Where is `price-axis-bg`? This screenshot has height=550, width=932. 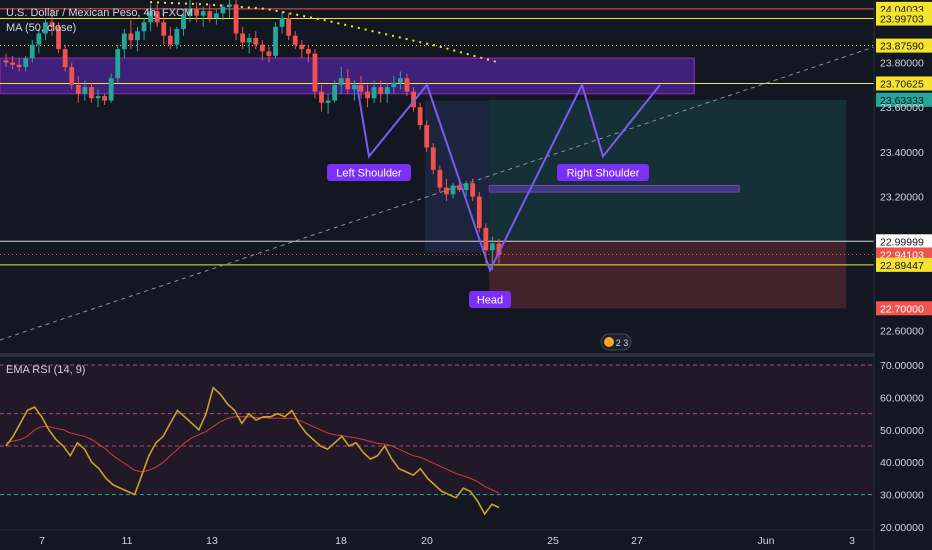
price-axis-bg is located at coordinates (903, 275).